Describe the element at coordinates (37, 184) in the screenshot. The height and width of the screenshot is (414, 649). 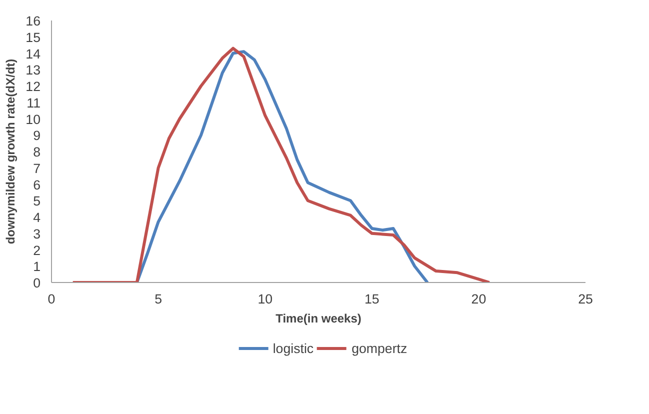
I see `y-tick-label: 6` at that location.